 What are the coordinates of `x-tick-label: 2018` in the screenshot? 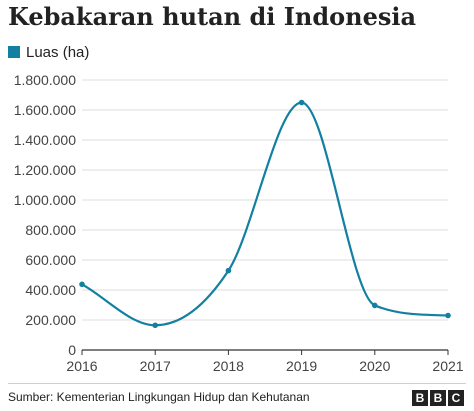 It's located at (228, 366).